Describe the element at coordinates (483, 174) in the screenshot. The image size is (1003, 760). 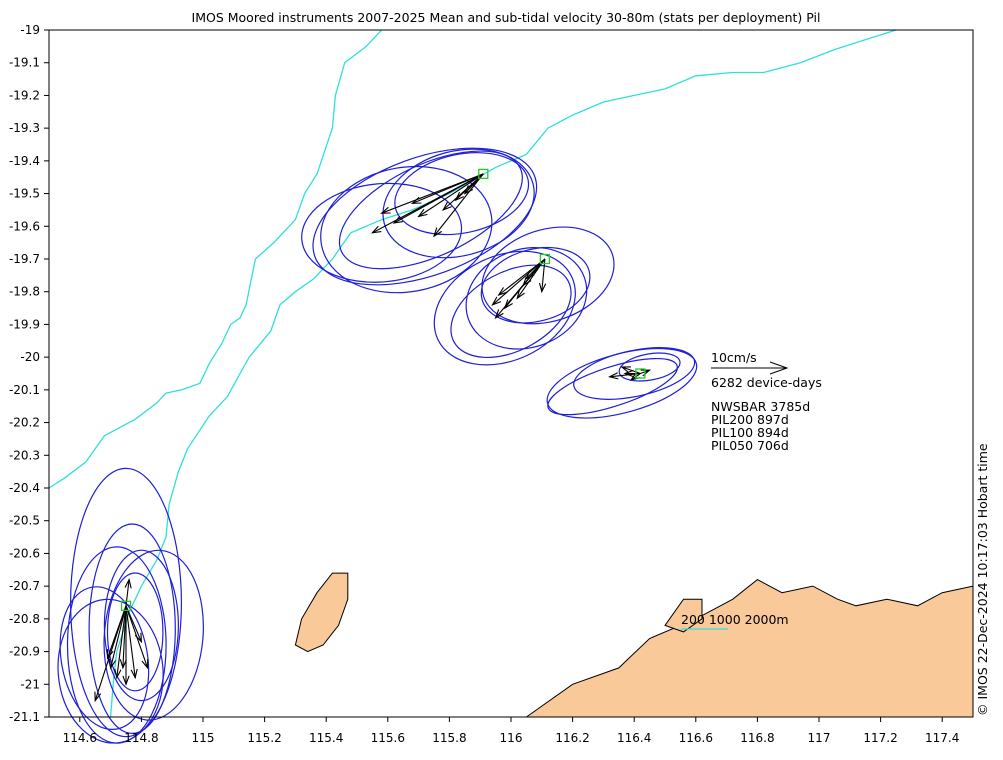
I see `nwsbar-mooring-marker` at that location.